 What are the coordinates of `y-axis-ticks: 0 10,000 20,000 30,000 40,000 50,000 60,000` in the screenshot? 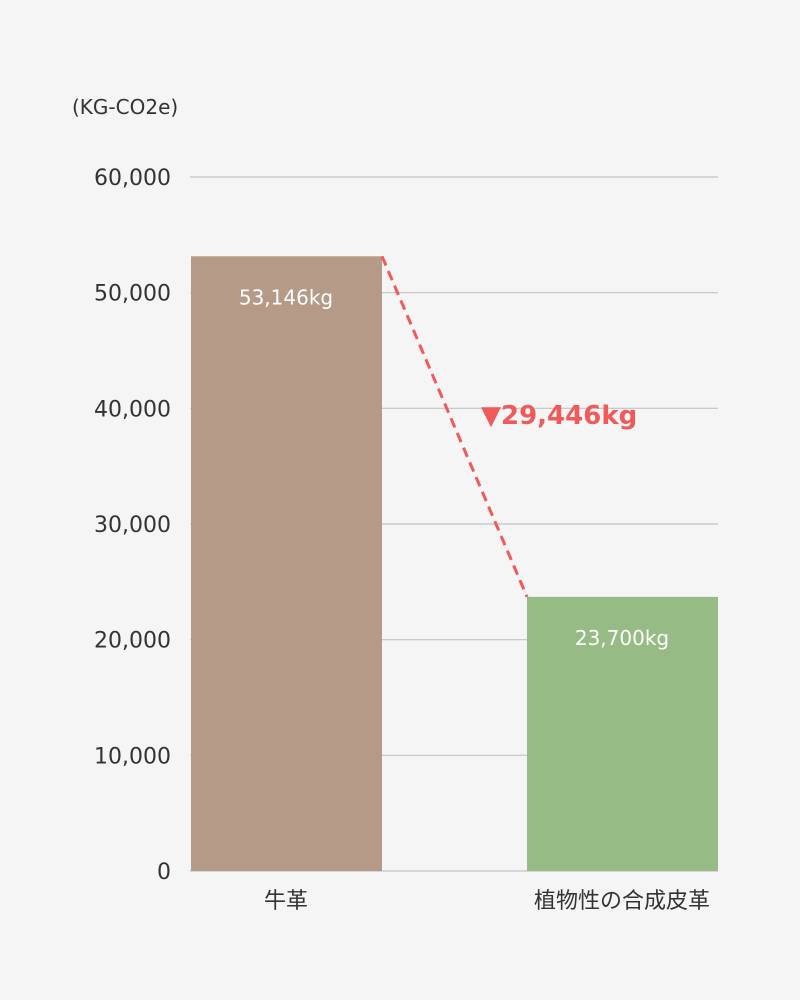 It's located at (132, 525).